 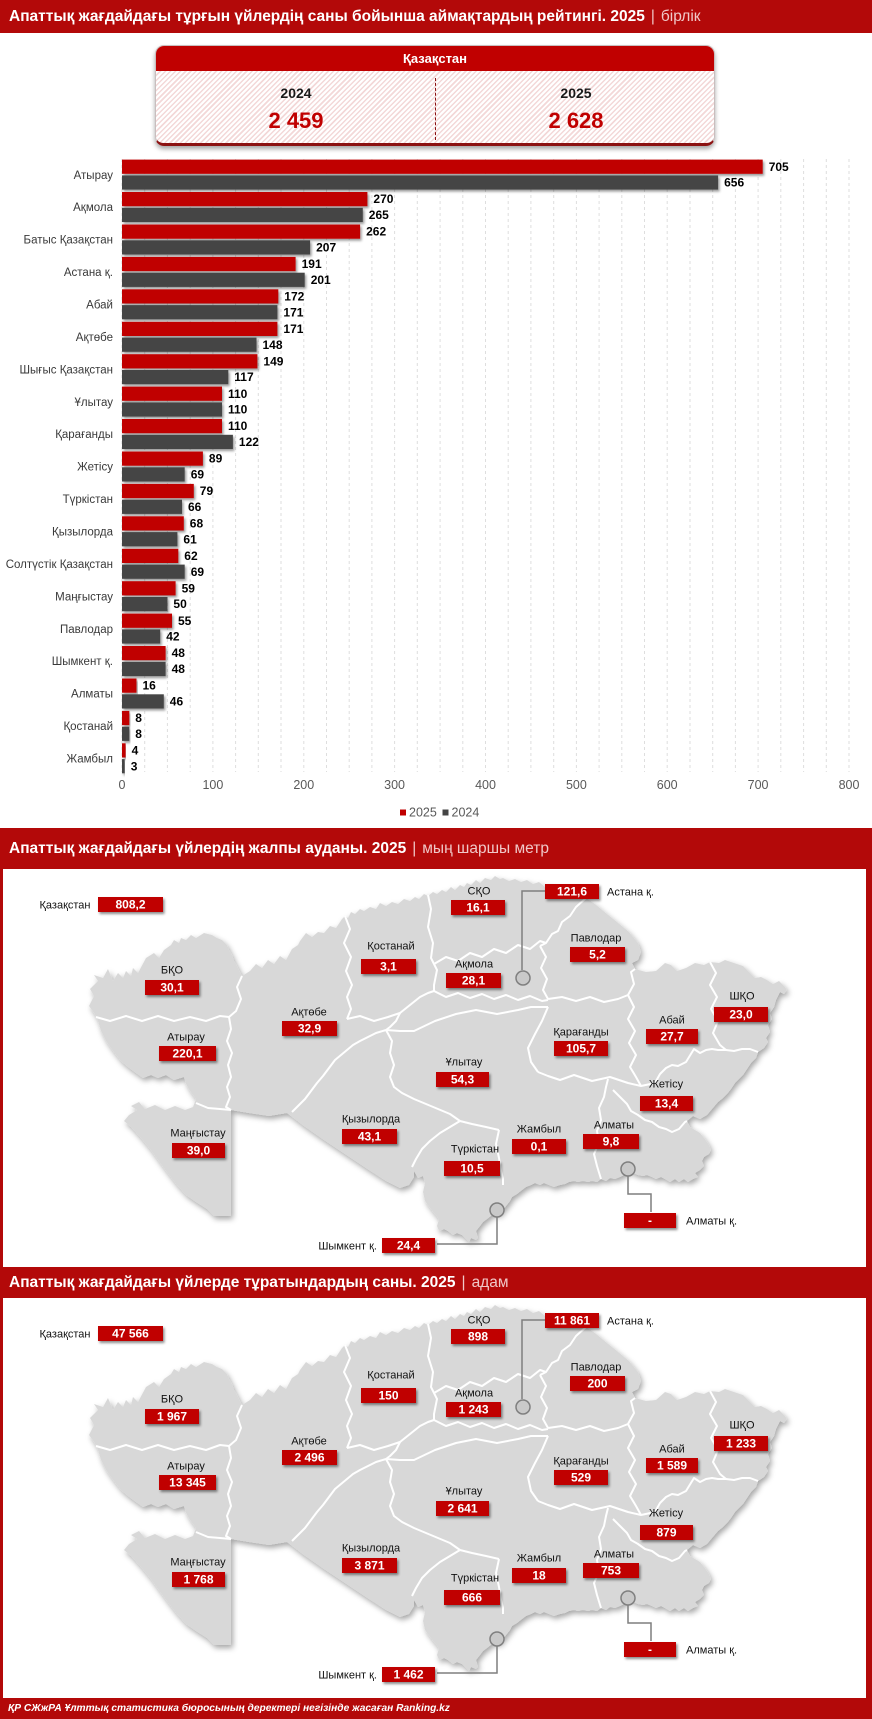 I want to click on svg-text: 1 233, so click(x=741, y=1444).